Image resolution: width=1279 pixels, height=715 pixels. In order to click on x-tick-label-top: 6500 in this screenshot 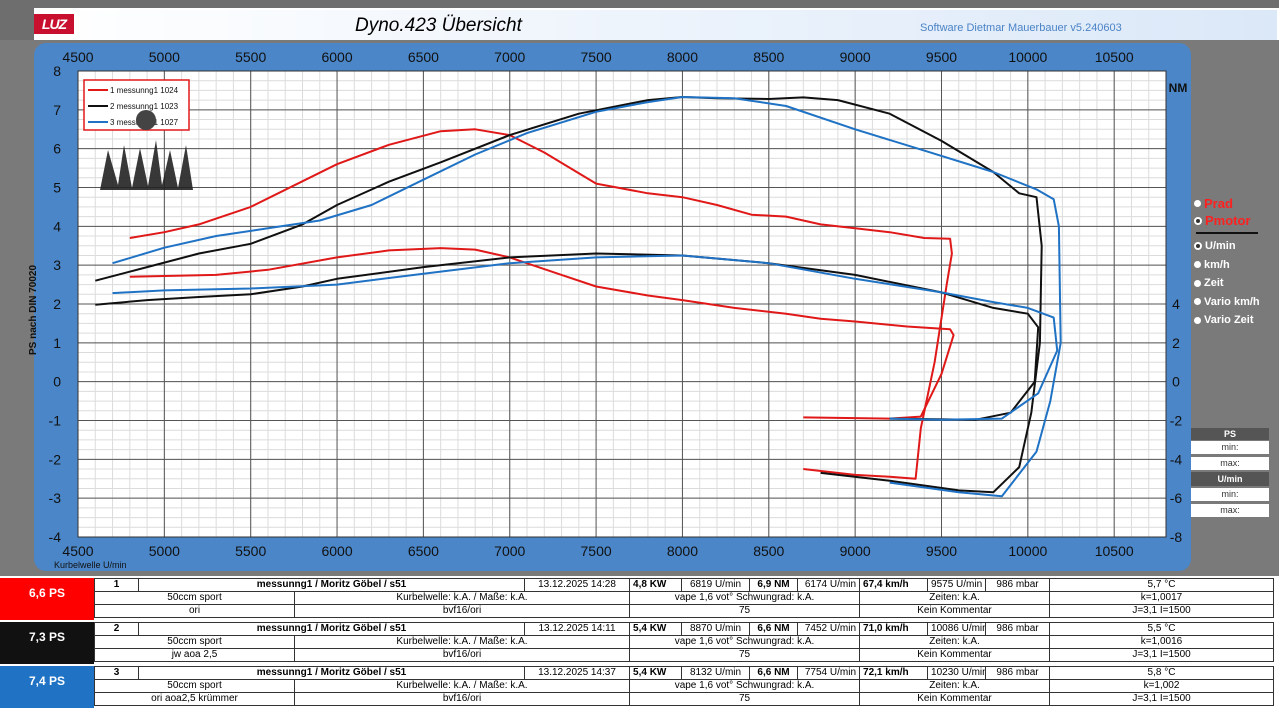, I will do `click(423, 57)`.